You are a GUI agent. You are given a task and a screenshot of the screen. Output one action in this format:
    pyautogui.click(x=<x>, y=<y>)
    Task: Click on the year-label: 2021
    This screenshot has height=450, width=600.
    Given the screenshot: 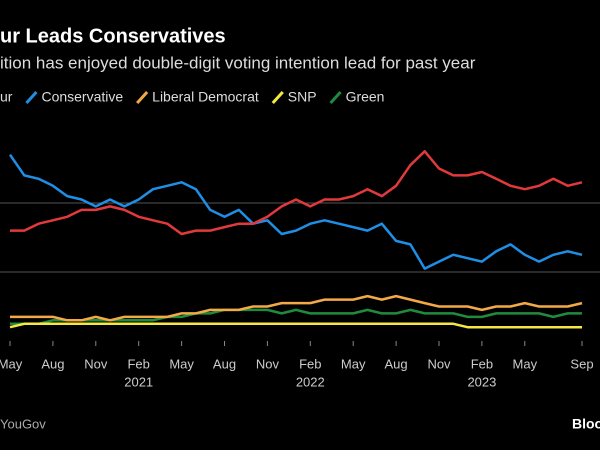 What is the action you would take?
    pyautogui.click(x=138, y=381)
    